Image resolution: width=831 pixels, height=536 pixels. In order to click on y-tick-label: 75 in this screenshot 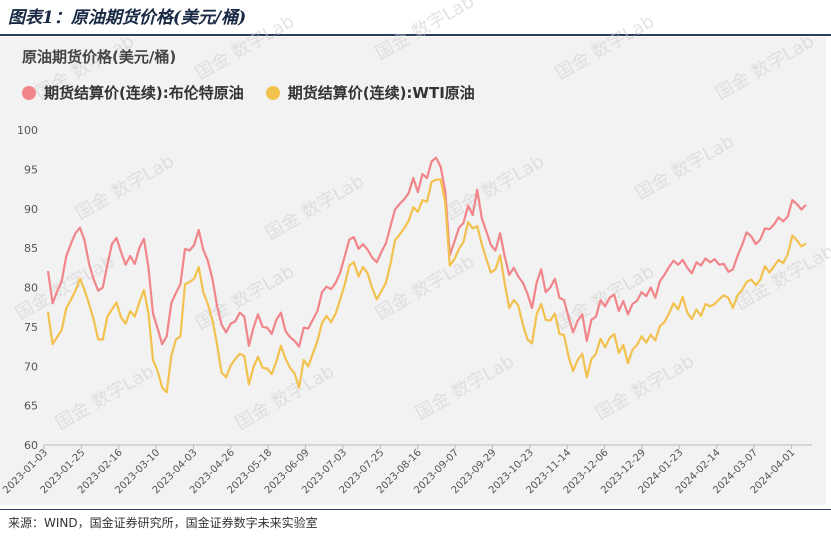, I will do `click(31, 327)`.